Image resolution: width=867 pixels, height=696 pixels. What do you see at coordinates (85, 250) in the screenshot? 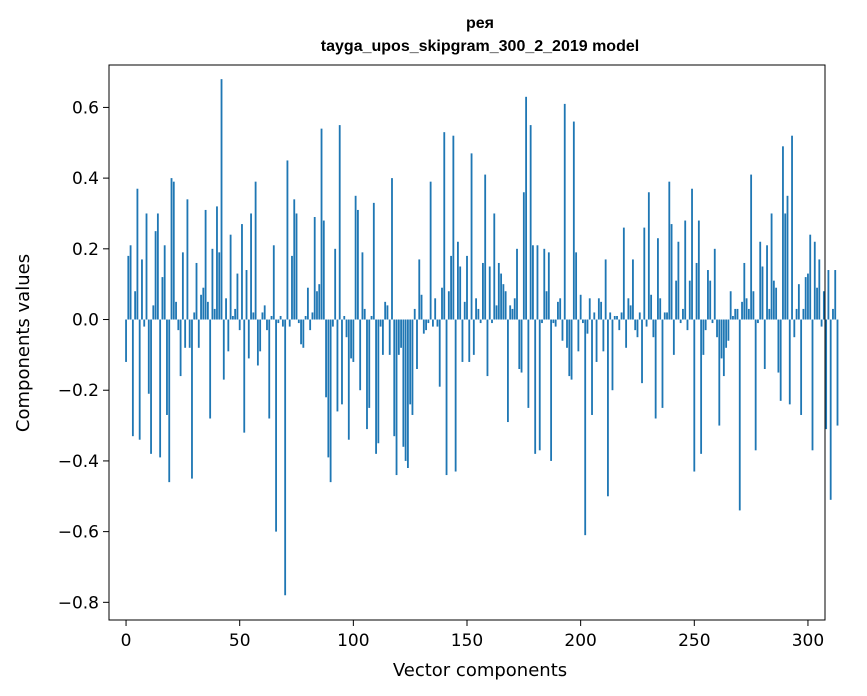
I see `y-tick-label: 0.2` at bounding box center [85, 250].